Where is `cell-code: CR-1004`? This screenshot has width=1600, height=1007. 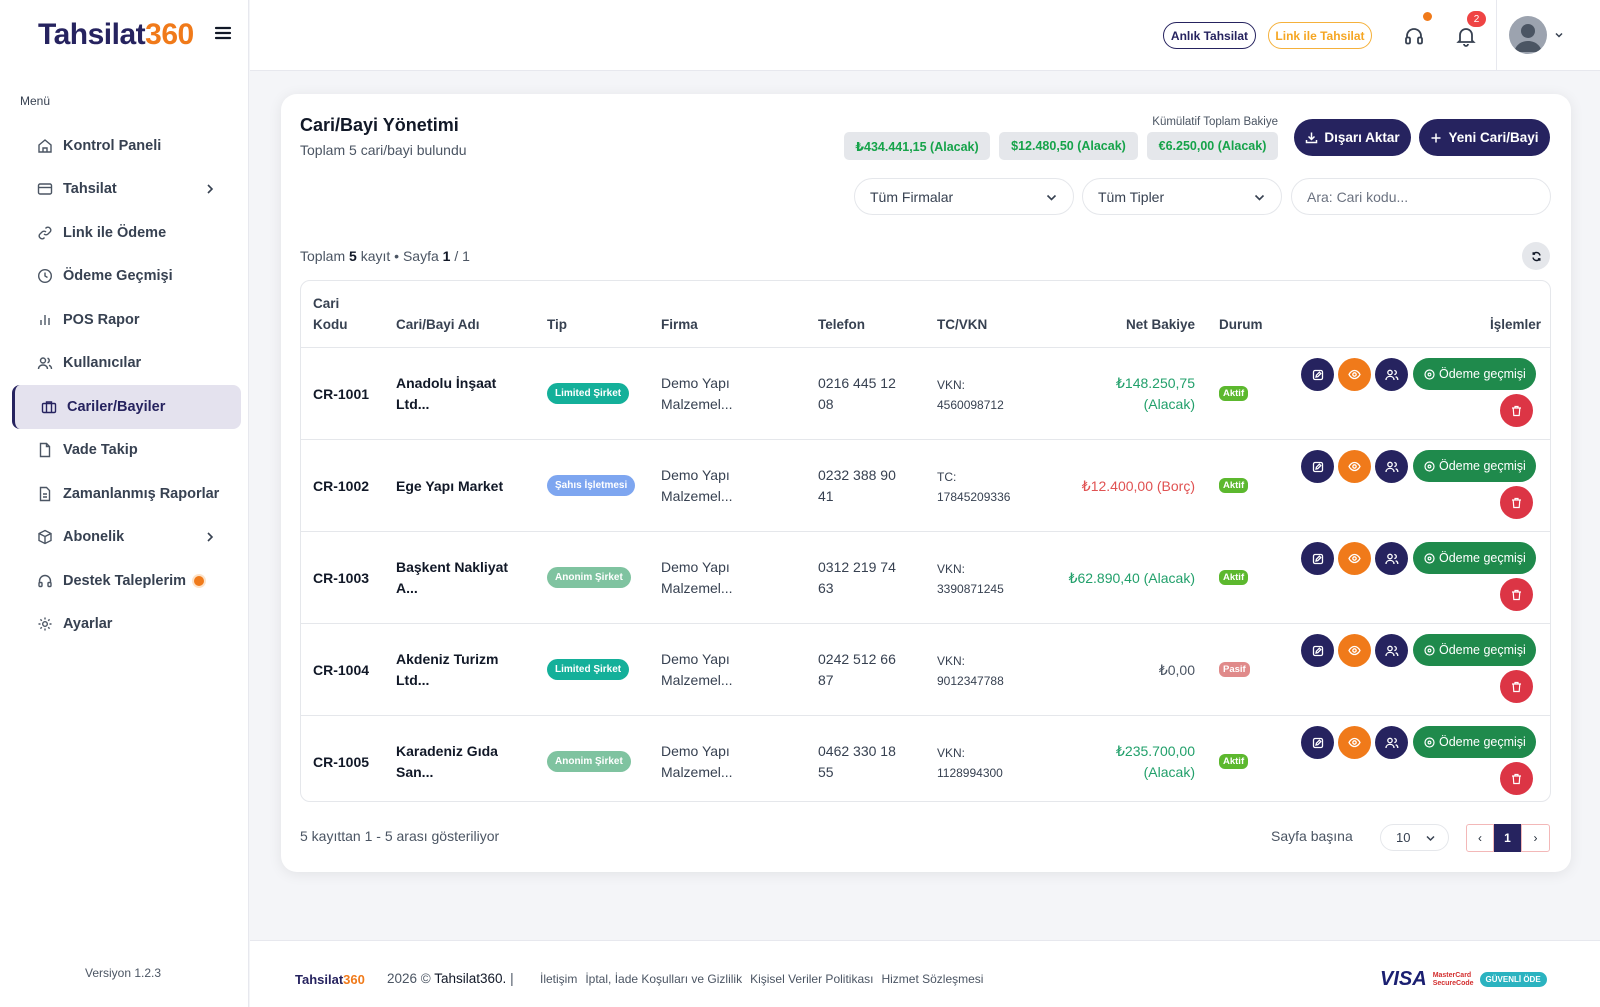 cell-code: CR-1004 is located at coordinates (341, 670).